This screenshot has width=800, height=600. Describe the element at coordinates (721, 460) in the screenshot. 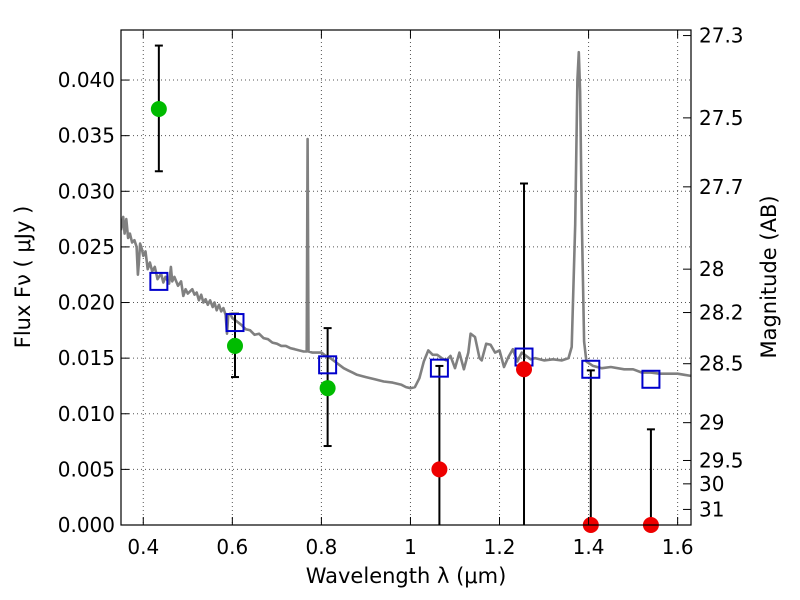

I see `y2-tick-label: 29.5` at that location.